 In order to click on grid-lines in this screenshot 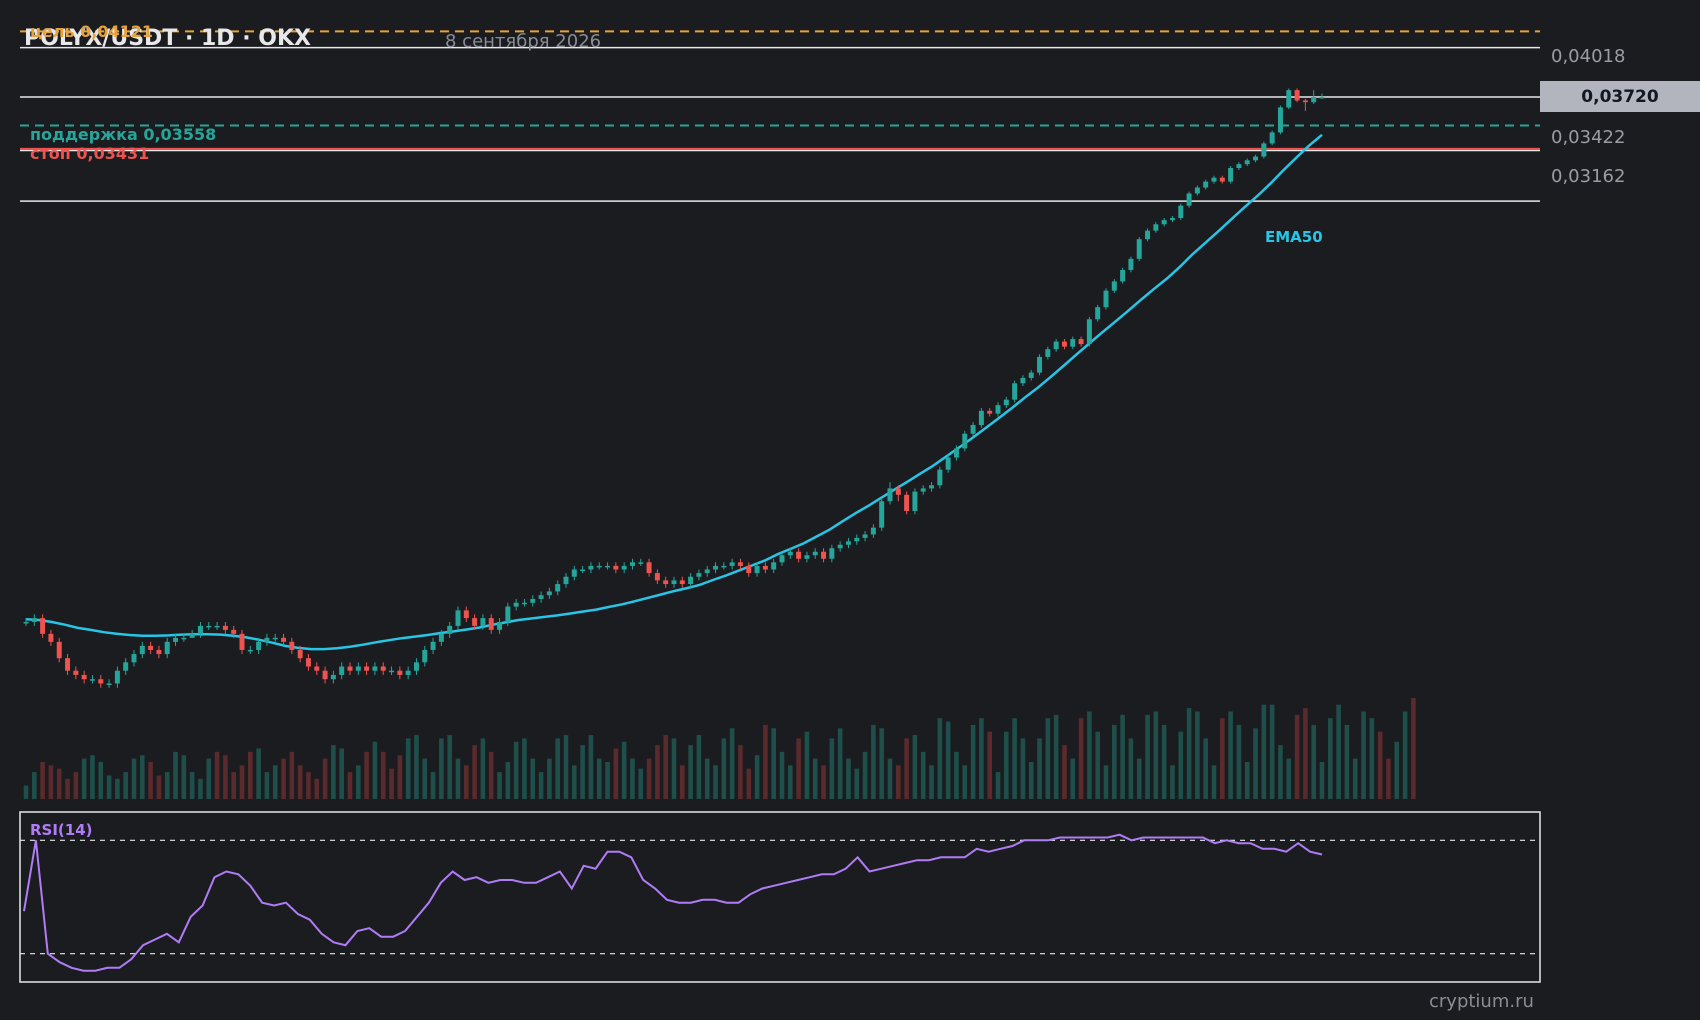, I will do `click(780, 124)`.